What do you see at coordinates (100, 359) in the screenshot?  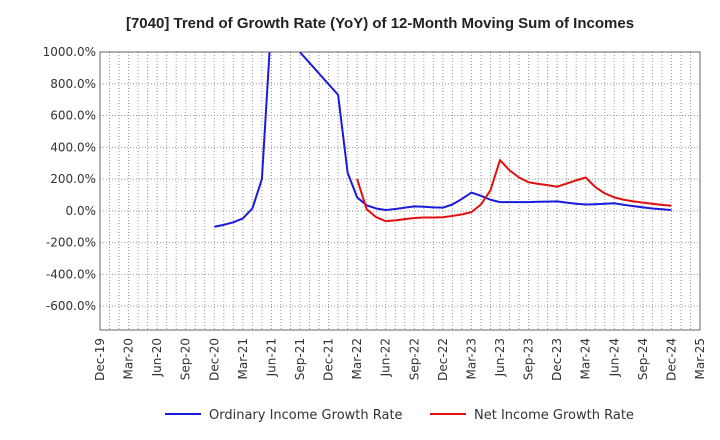 I see `x-tick-label: Dec-19` at bounding box center [100, 359].